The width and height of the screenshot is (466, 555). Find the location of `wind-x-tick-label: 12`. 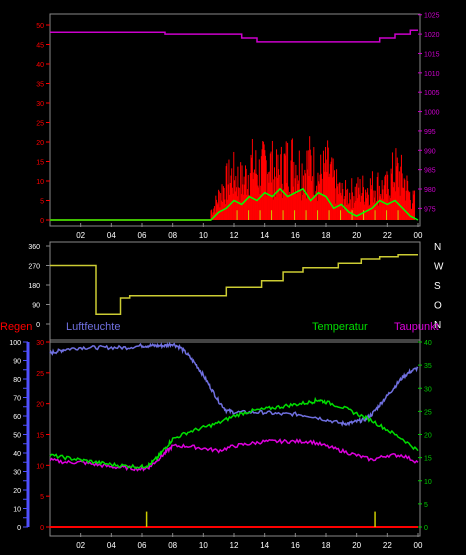

wind-x-tick-label: 12 is located at coordinates (234, 235).